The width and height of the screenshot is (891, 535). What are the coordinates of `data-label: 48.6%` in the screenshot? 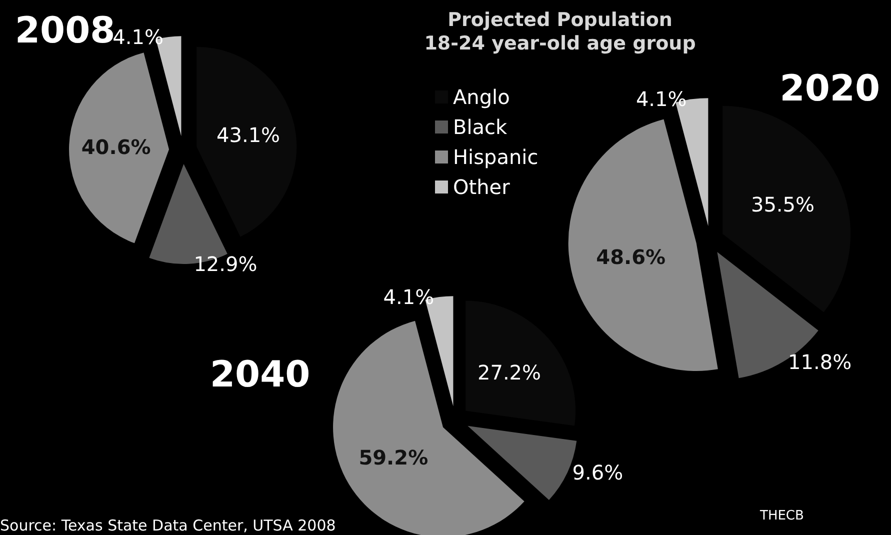 It's located at (631, 257).